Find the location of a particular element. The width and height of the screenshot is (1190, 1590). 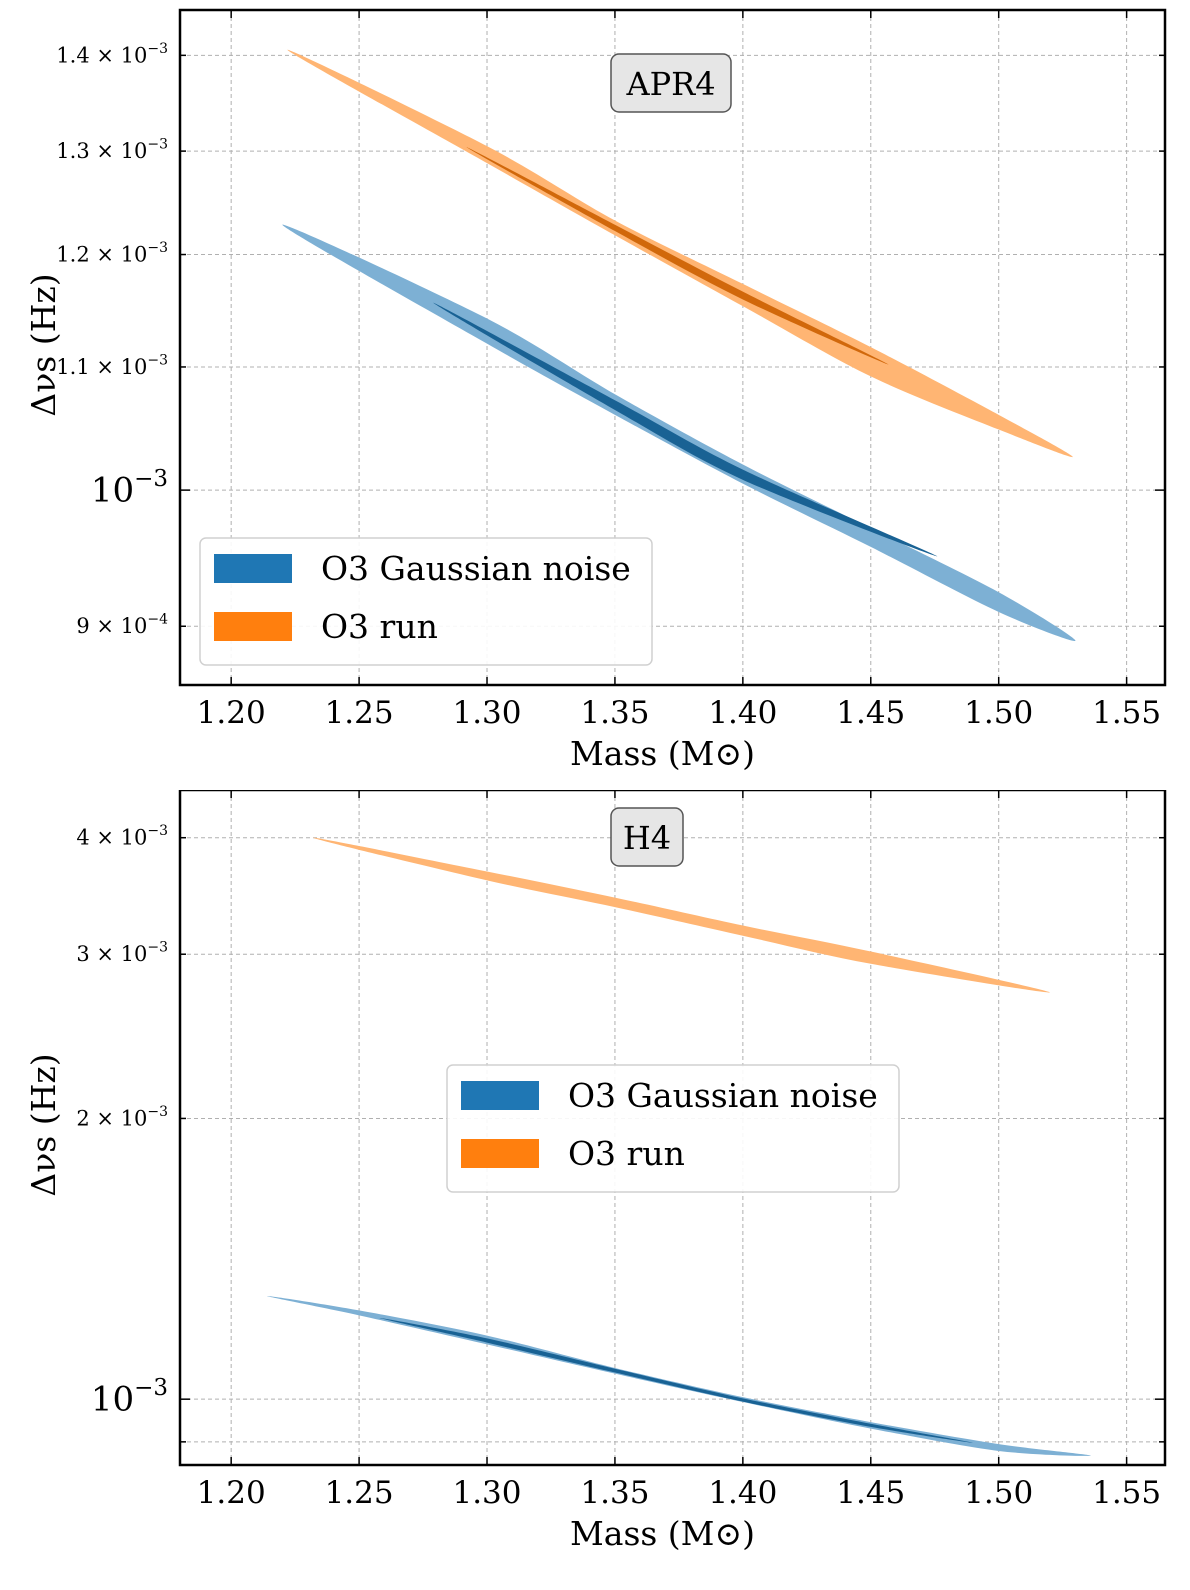

panel-label-box: APR4 is located at coordinates (671, 83).